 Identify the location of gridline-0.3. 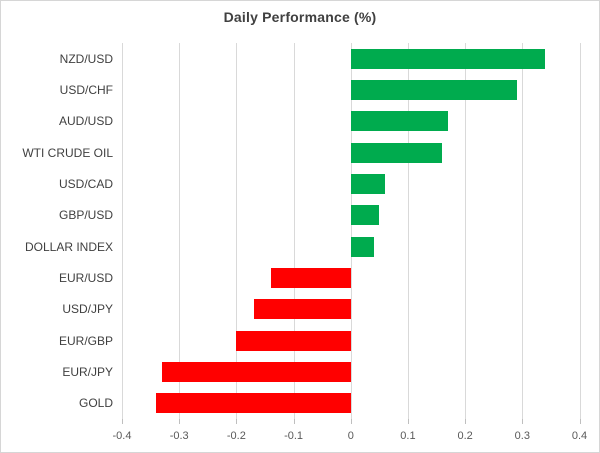
(523, 231).